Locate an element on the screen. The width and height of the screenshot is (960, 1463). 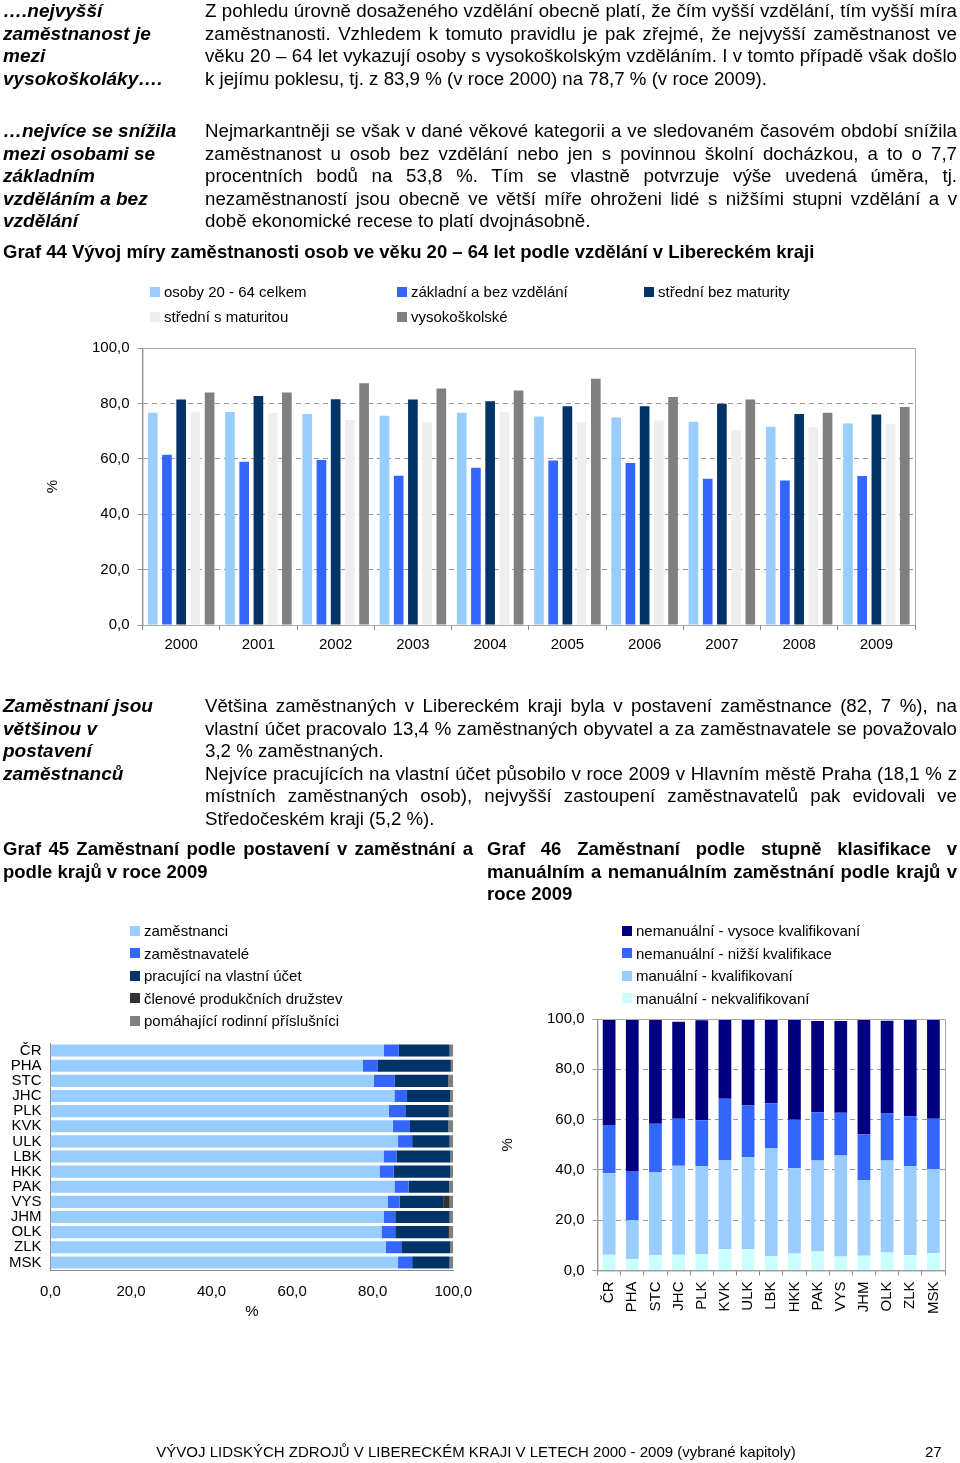
x-tick-label: ZLK is located at coordinates (909, 1295).